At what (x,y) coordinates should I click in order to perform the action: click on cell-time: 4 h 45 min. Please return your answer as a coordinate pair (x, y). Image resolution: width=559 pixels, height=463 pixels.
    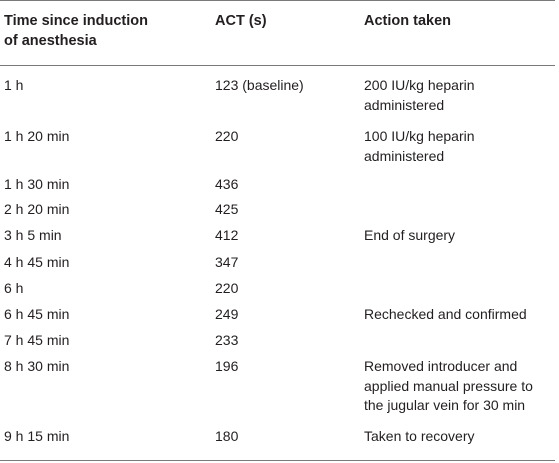
    Looking at the image, I should click on (37, 262).